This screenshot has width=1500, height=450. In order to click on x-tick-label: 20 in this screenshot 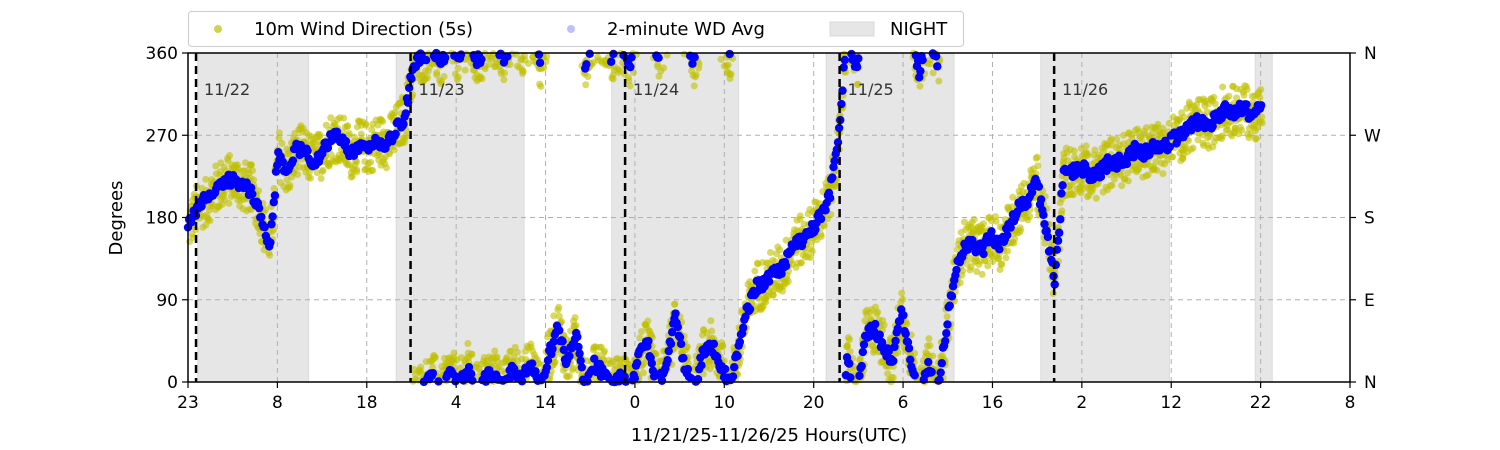, I will do `click(814, 403)`.